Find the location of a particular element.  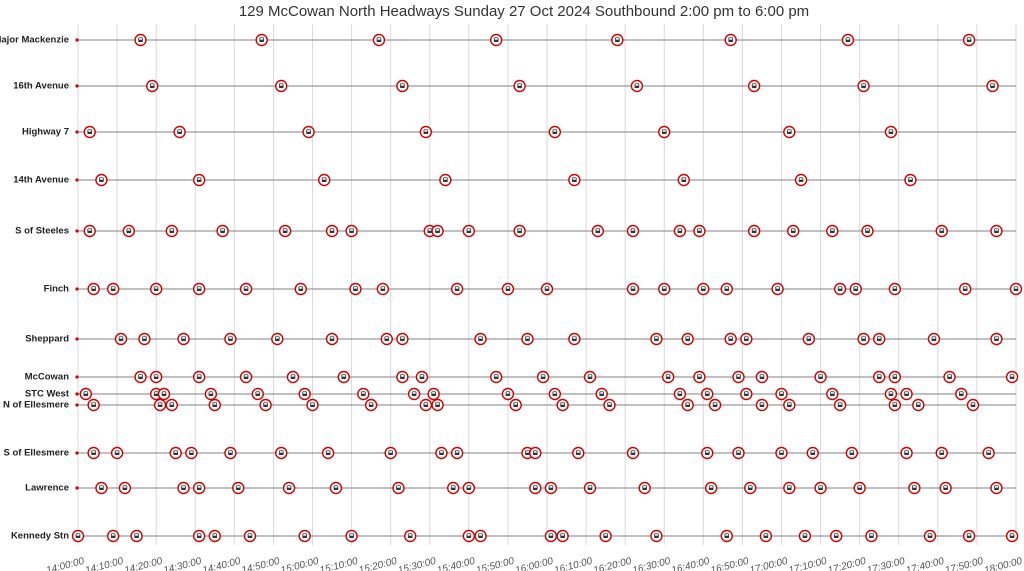

x-tick-label: 15:20:00 is located at coordinates (378, 563).